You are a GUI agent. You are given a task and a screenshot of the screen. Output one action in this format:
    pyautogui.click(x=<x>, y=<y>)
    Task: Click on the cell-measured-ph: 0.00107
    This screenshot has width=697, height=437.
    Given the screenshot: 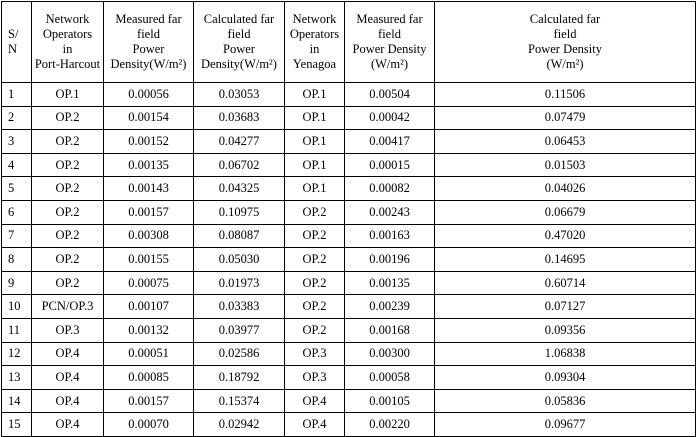 What is the action you would take?
    pyautogui.click(x=148, y=306)
    